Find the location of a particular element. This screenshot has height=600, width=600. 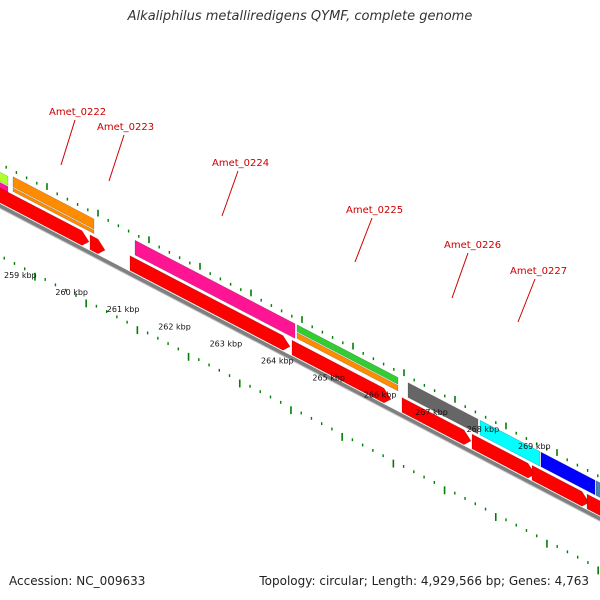

scale-label-kbp: 269 kbp is located at coordinates (534, 446).